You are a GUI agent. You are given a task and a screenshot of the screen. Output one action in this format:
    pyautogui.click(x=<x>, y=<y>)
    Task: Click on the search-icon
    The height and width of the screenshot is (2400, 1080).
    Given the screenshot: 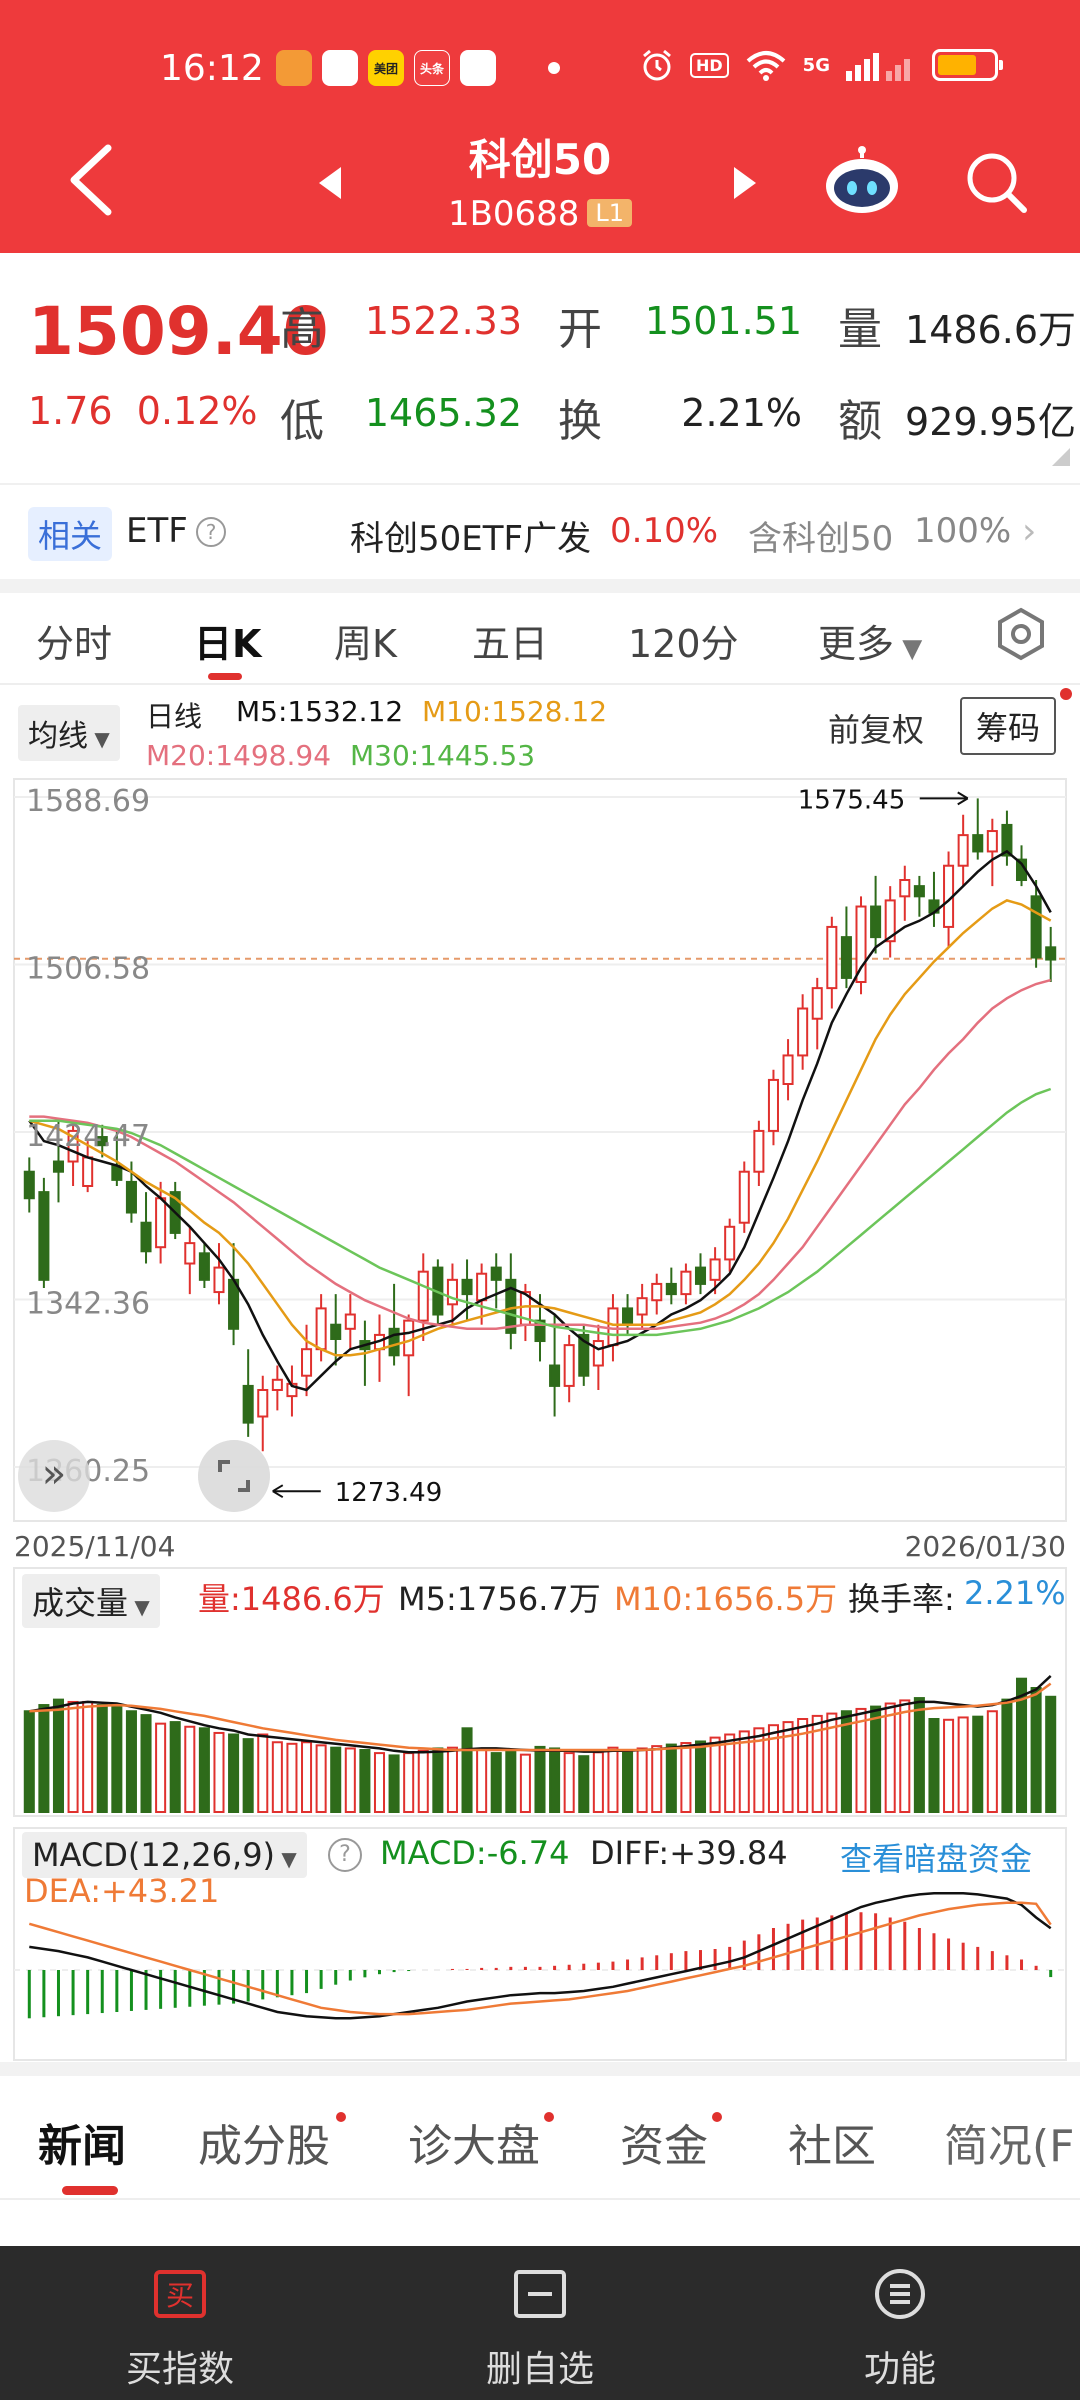 What is the action you would take?
    pyautogui.click(x=996, y=182)
    